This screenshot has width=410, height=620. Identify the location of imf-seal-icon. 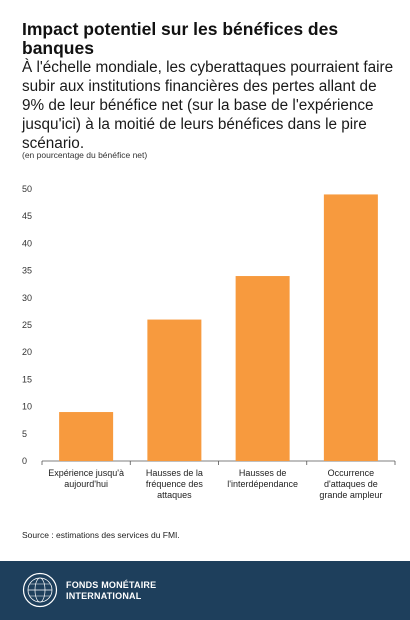
(40, 590).